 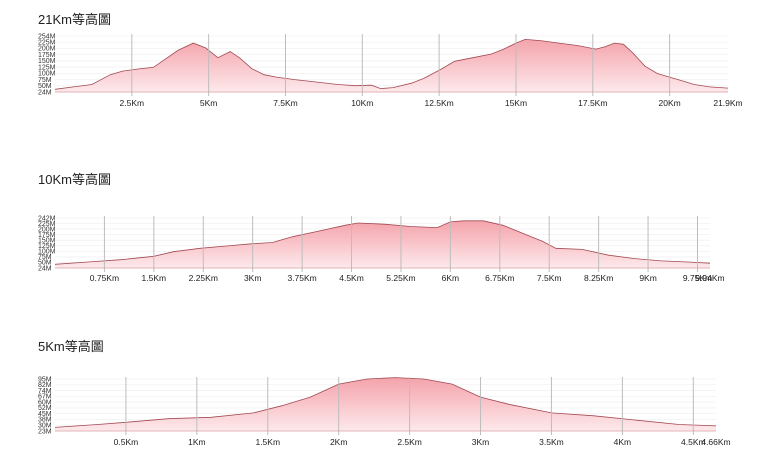 I want to click on y-tick-label: 23M, so click(x=45, y=431).